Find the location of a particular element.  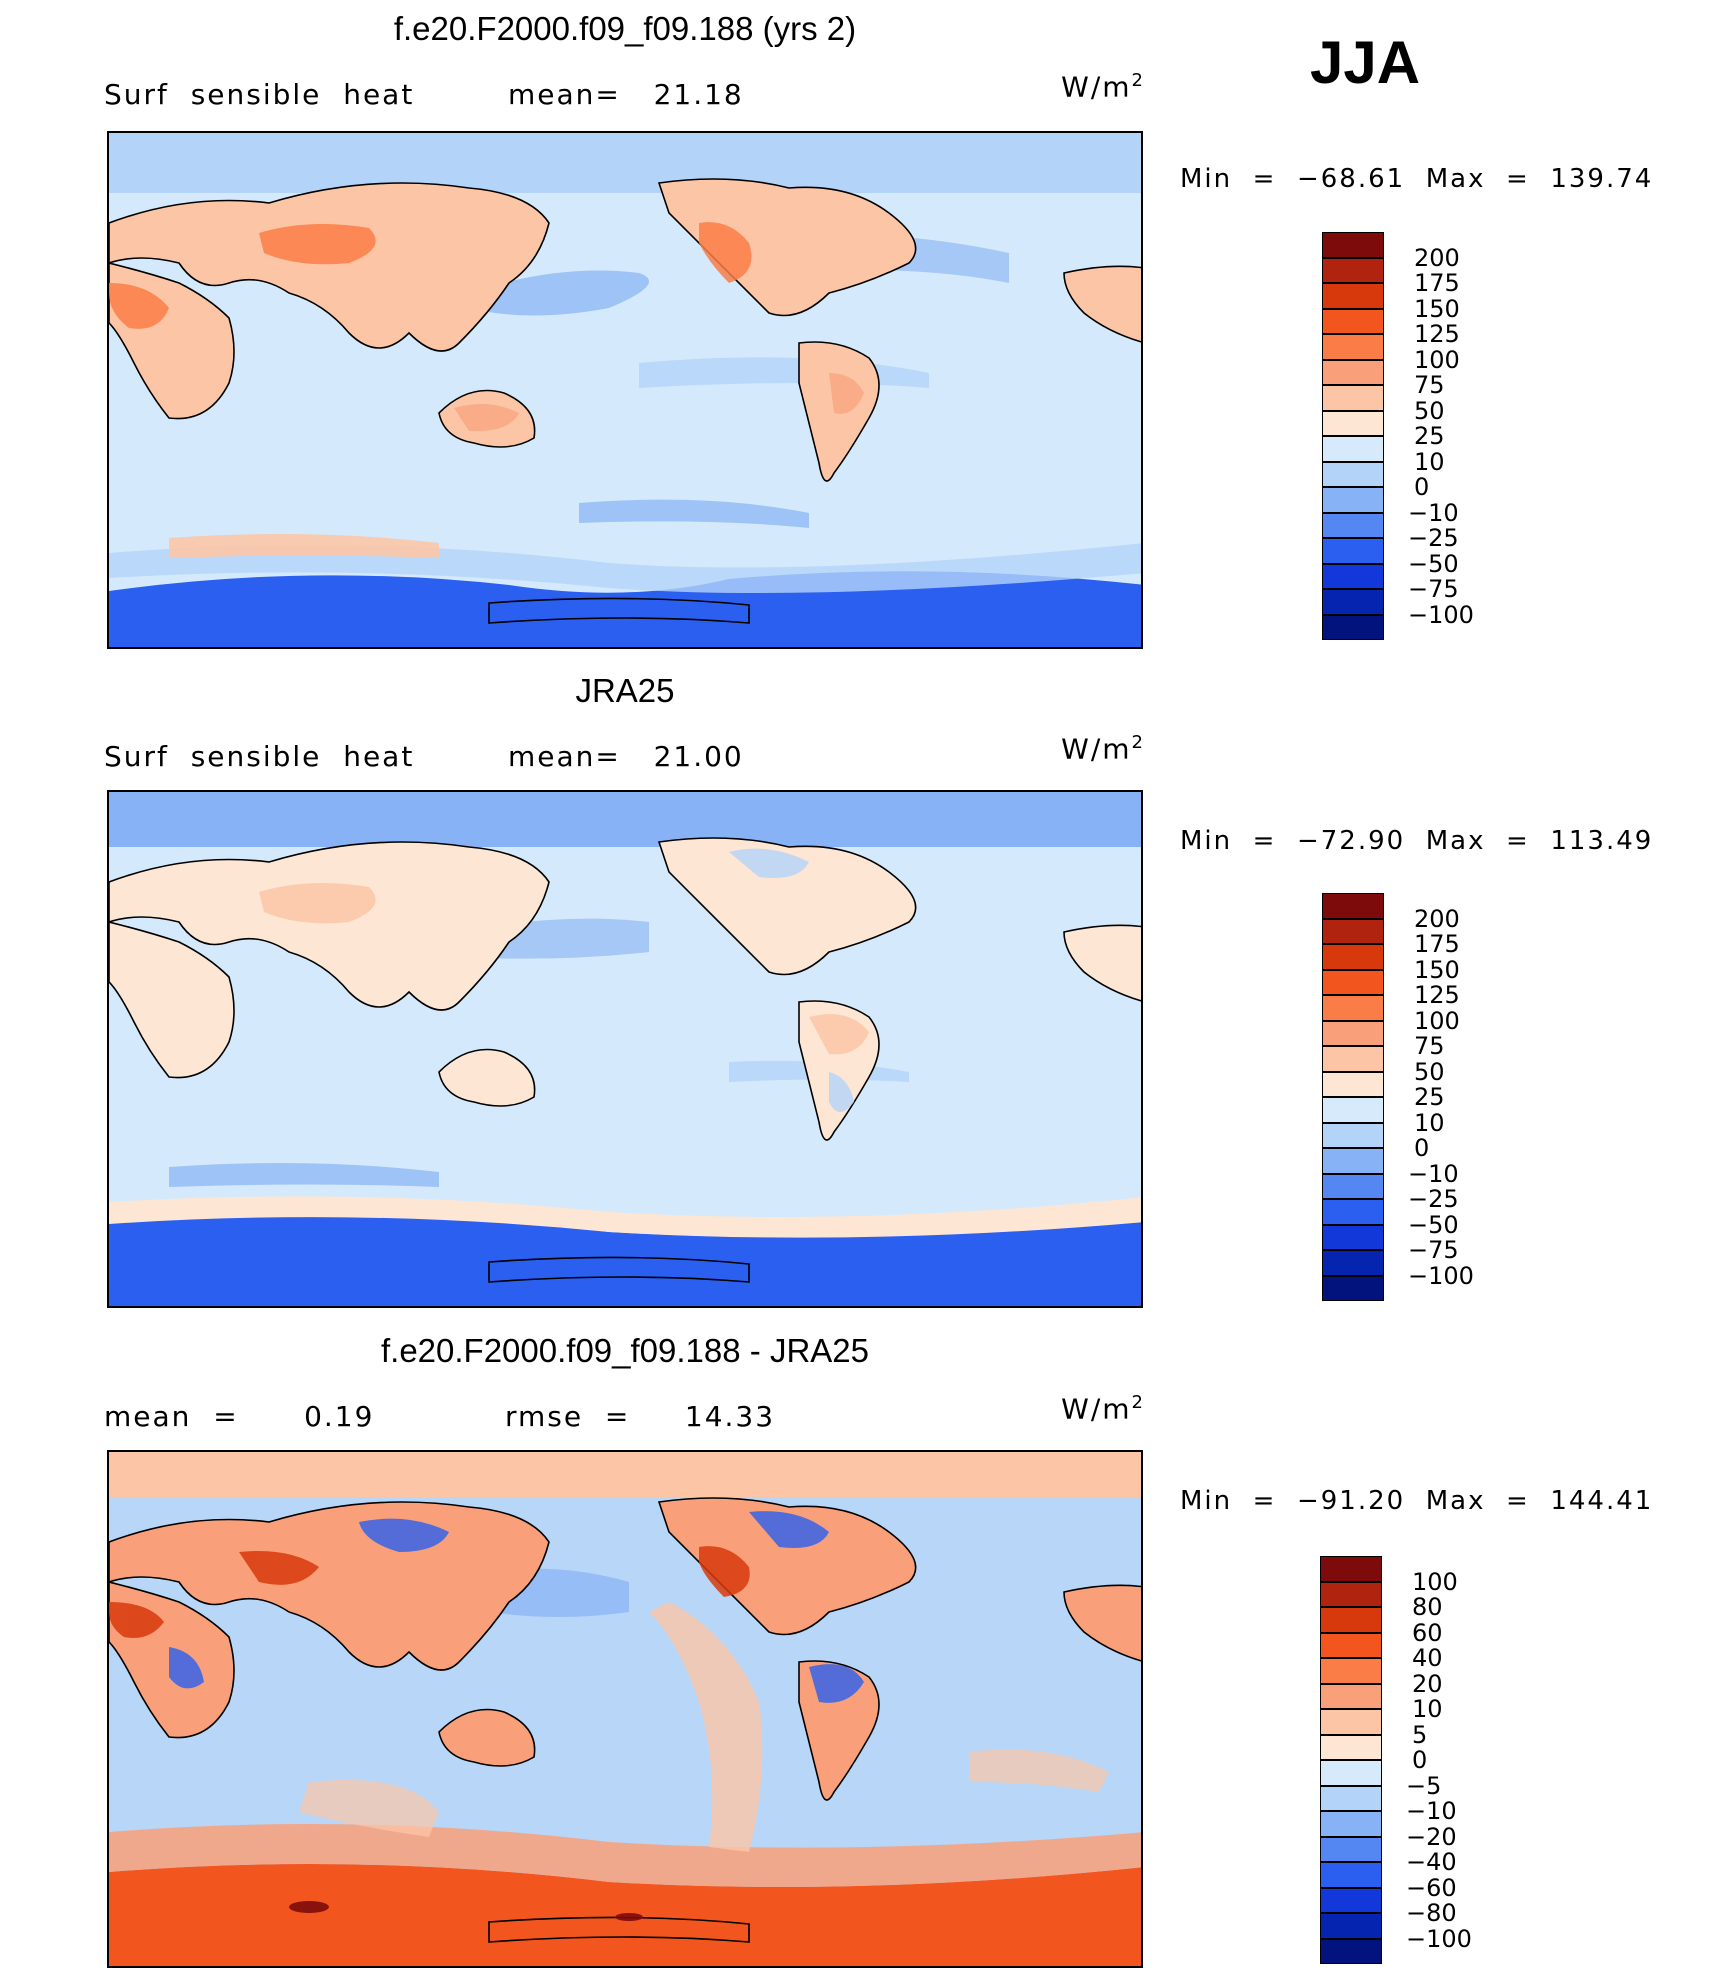

legend-label: −40 is located at coordinates (1431, 1862).